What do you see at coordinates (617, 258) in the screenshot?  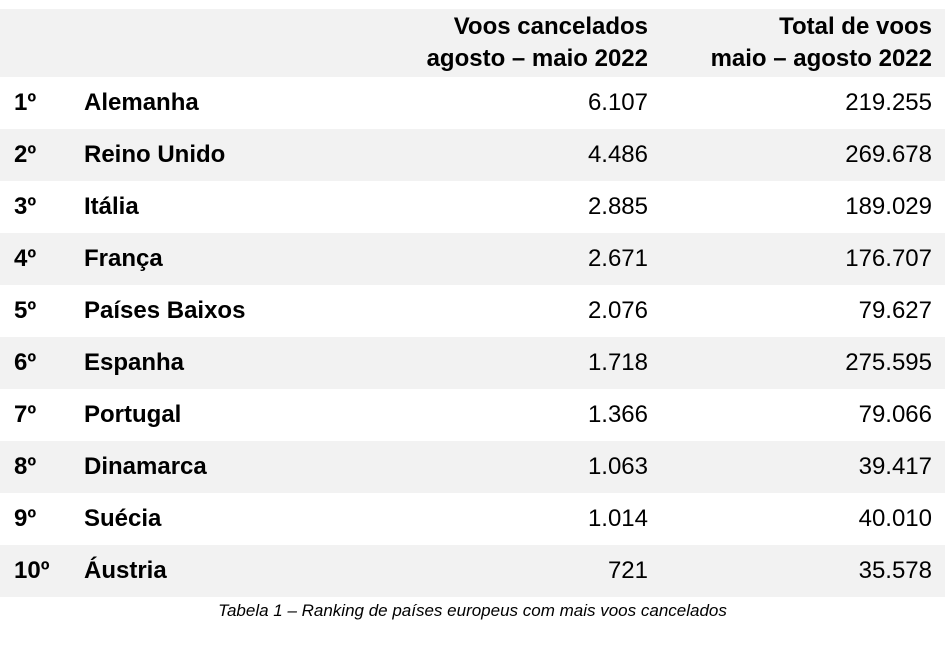 I see `cancelled-cell: 2.671` at bounding box center [617, 258].